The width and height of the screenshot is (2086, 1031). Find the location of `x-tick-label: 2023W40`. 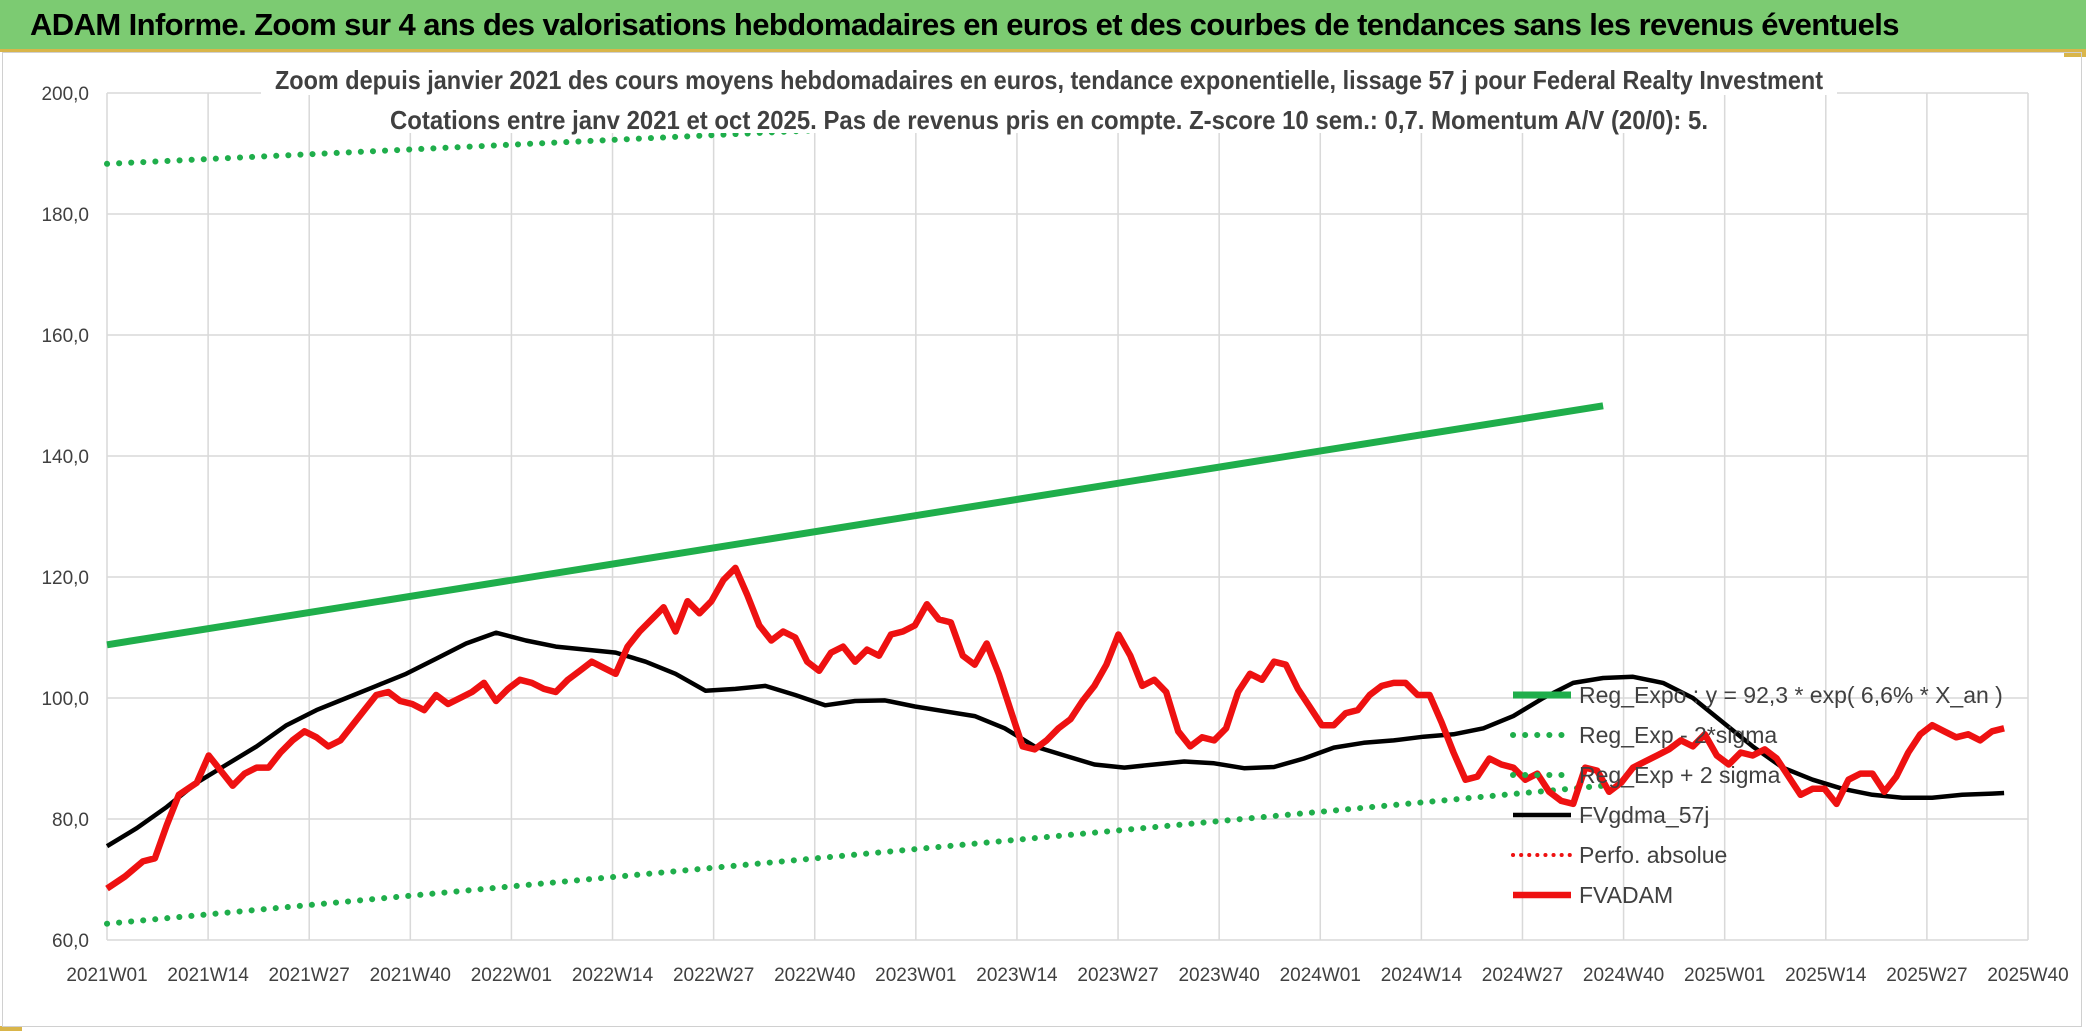

x-tick-label: 2023W40 is located at coordinates (1218, 975).